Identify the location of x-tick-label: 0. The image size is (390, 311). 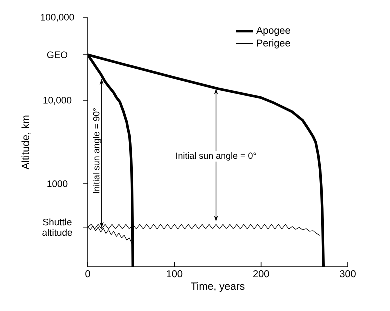
(88, 274).